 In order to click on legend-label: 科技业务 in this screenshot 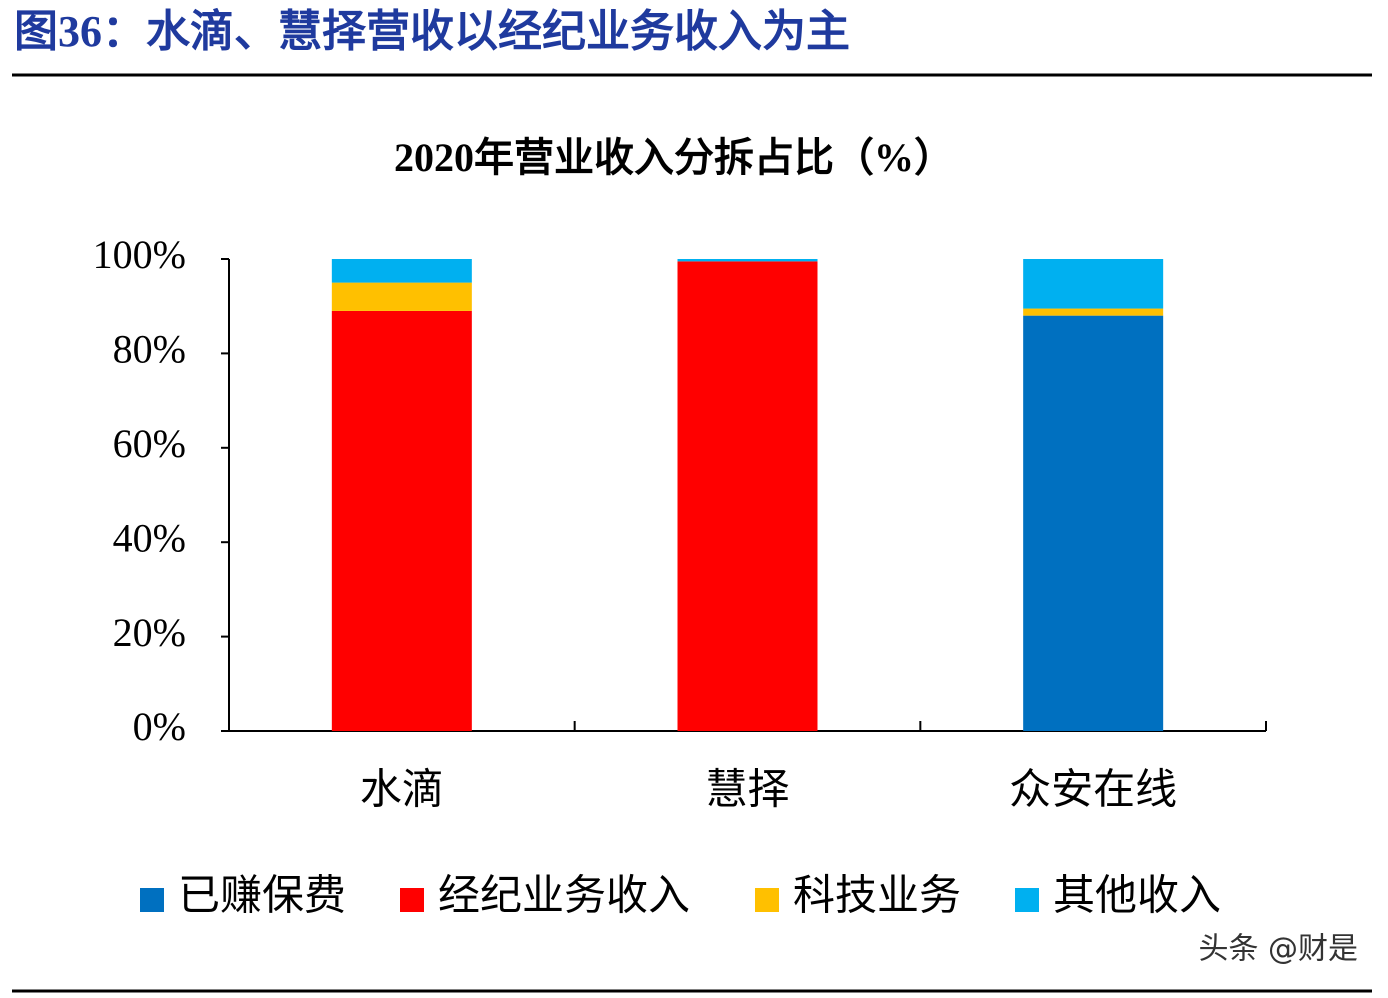, I will do `click(877, 897)`.